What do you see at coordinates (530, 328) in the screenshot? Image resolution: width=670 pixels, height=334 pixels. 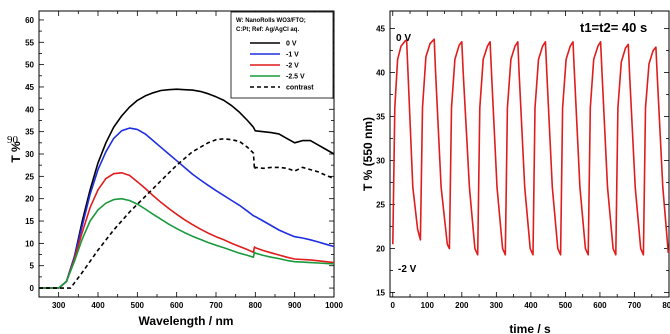 I see `right-x-axis-title: time / s` at bounding box center [530, 328].